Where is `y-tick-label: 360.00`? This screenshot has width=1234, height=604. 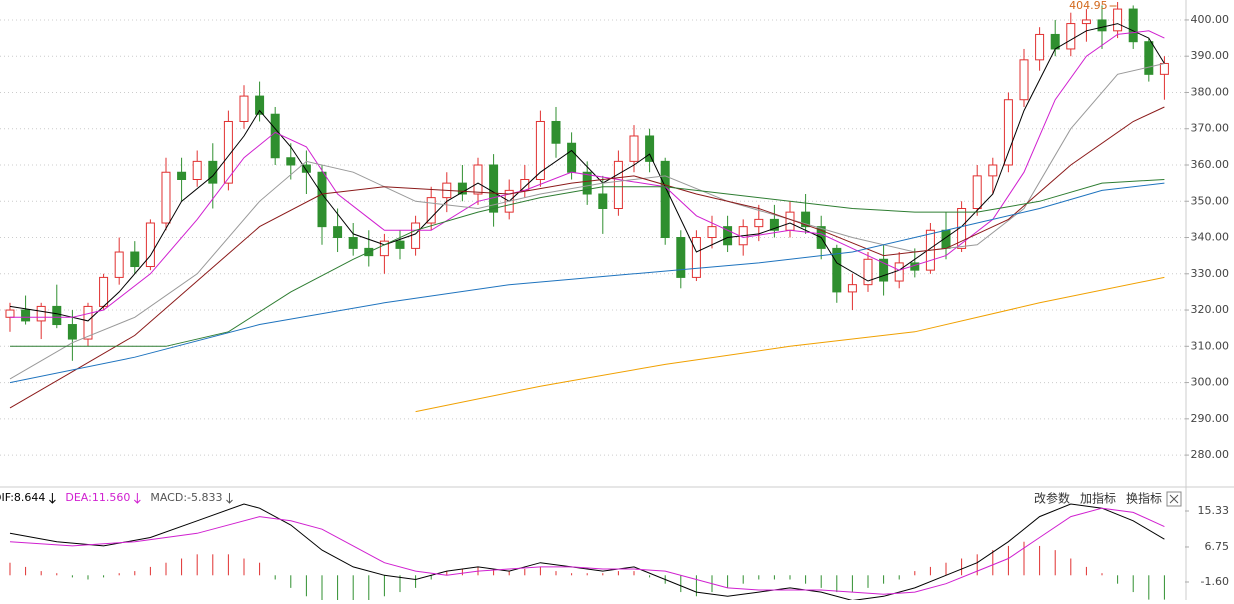 y-tick-label: 360.00 is located at coordinates (1210, 164).